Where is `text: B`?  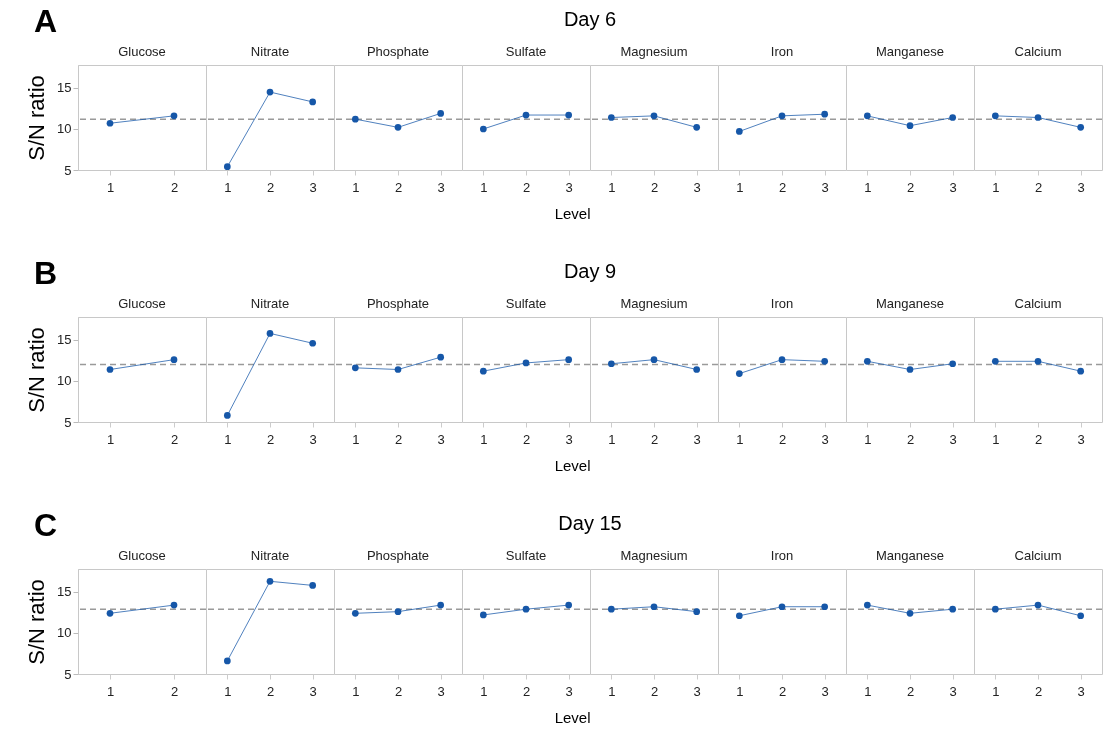
text: B is located at coordinates (46, 273).